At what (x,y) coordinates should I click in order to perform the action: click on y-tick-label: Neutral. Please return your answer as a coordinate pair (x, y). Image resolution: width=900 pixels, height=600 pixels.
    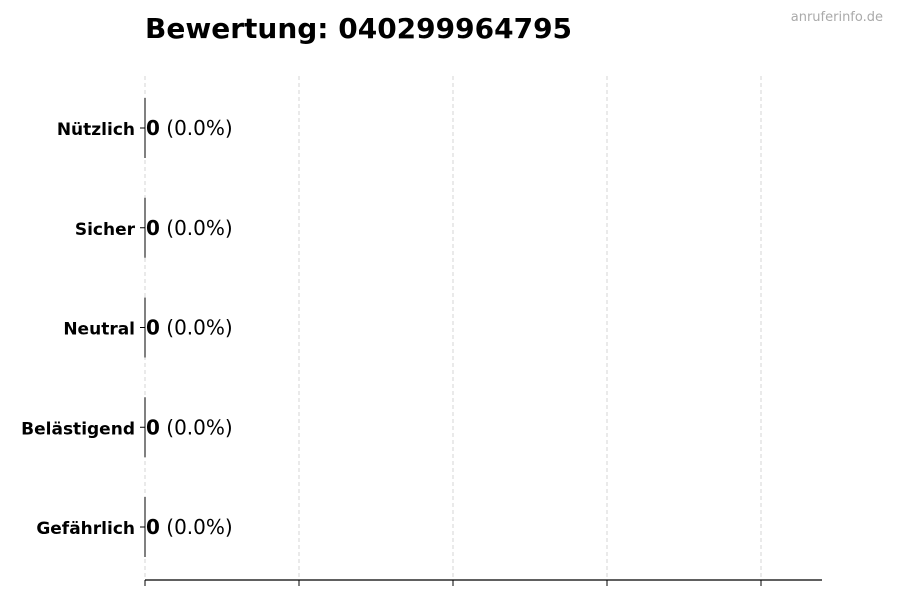
    Looking at the image, I should click on (99, 330).